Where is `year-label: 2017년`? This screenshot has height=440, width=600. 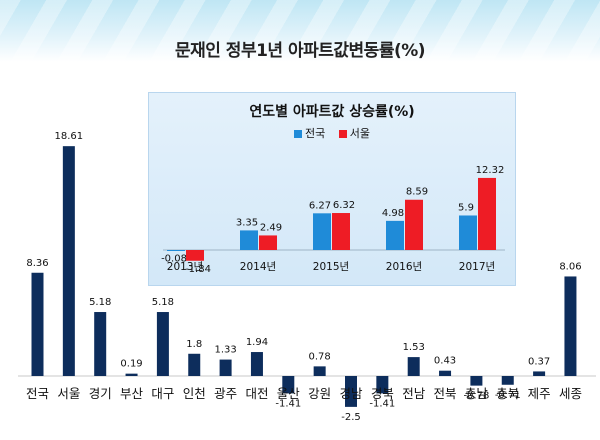
year-label: 2017년 is located at coordinates (477, 267).